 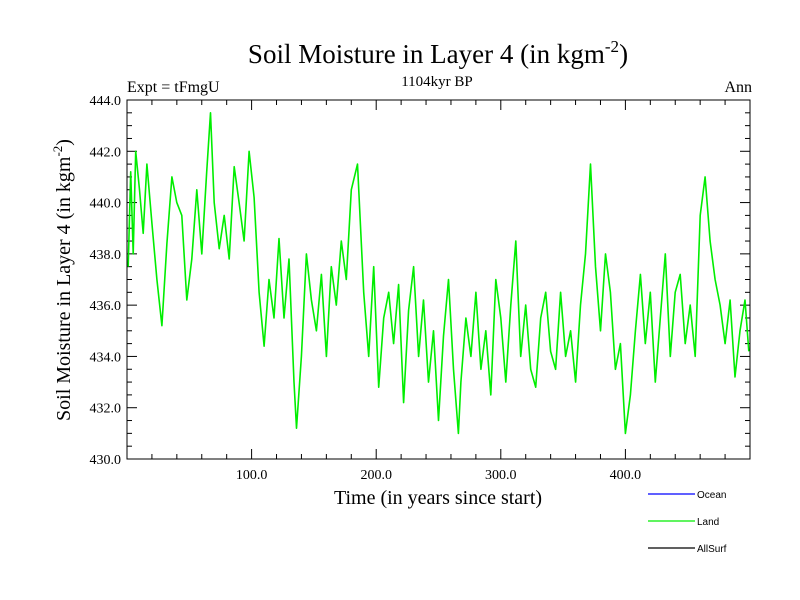 What do you see at coordinates (711, 495) in the screenshot?
I see `legend-label-ocean: Ocean` at bounding box center [711, 495].